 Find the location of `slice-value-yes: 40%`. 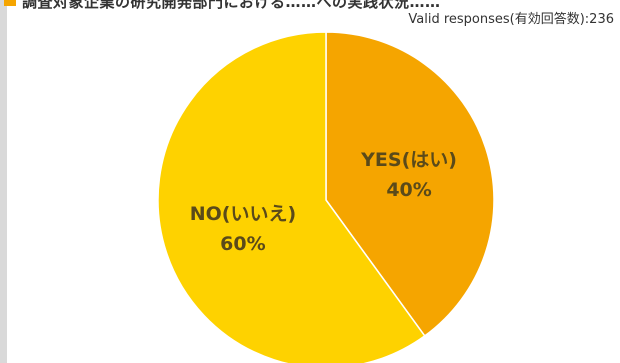

slice-value-yes: 40% is located at coordinates (408, 190).